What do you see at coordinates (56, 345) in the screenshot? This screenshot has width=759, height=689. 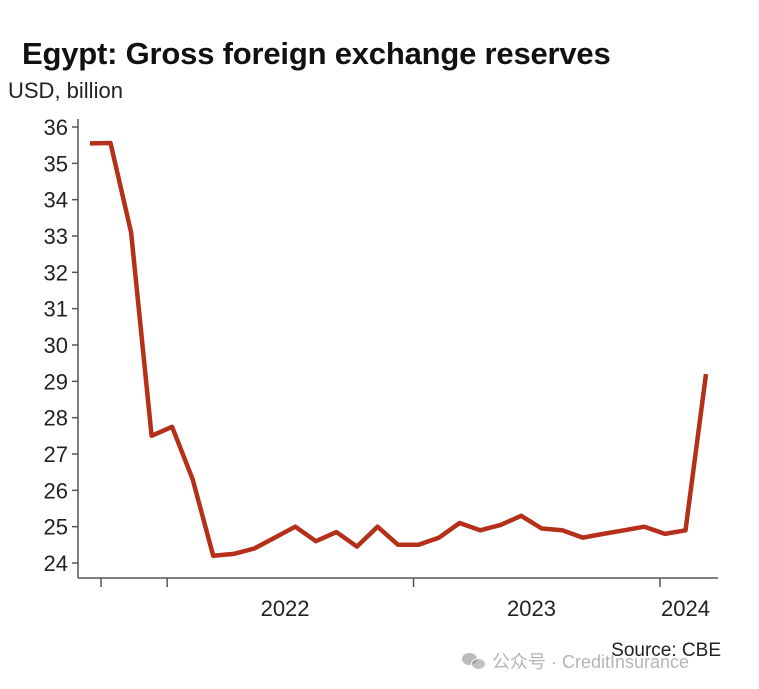 I see `y-tick-label: 30` at bounding box center [56, 345].